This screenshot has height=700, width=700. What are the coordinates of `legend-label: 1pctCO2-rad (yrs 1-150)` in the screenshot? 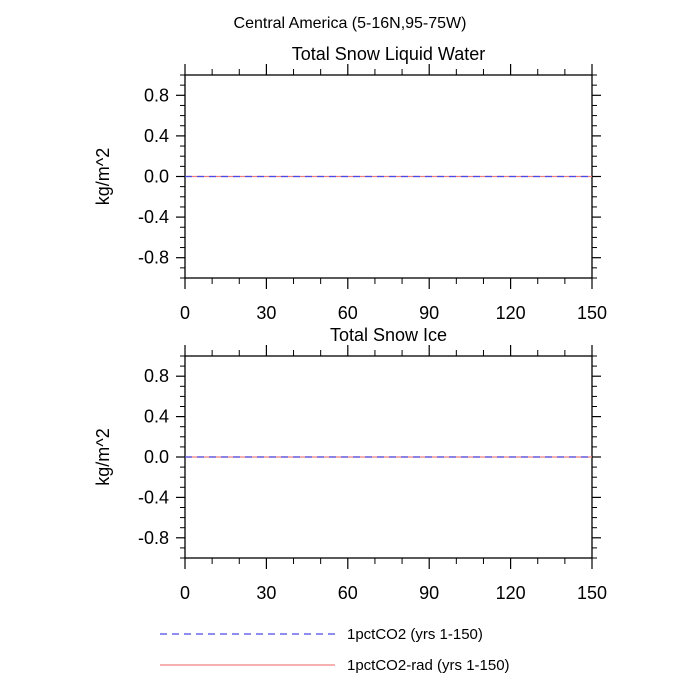 It's located at (428, 665).